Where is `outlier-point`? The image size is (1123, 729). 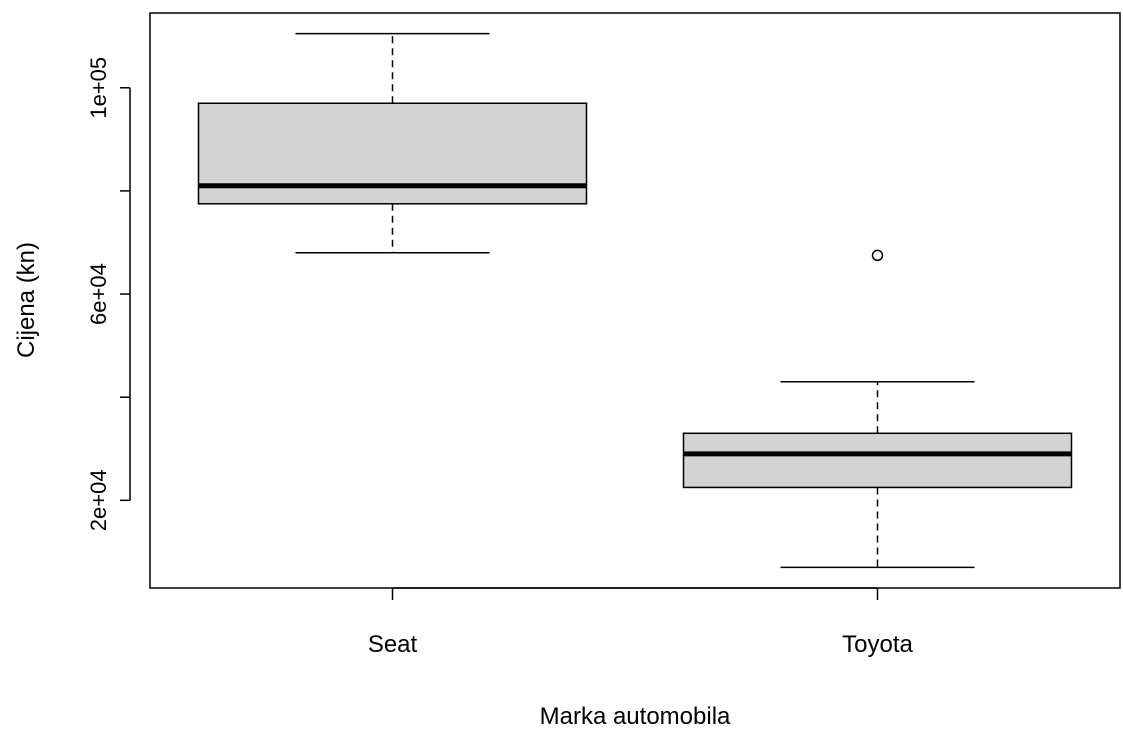
outlier-point is located at coordinates (877, 255).